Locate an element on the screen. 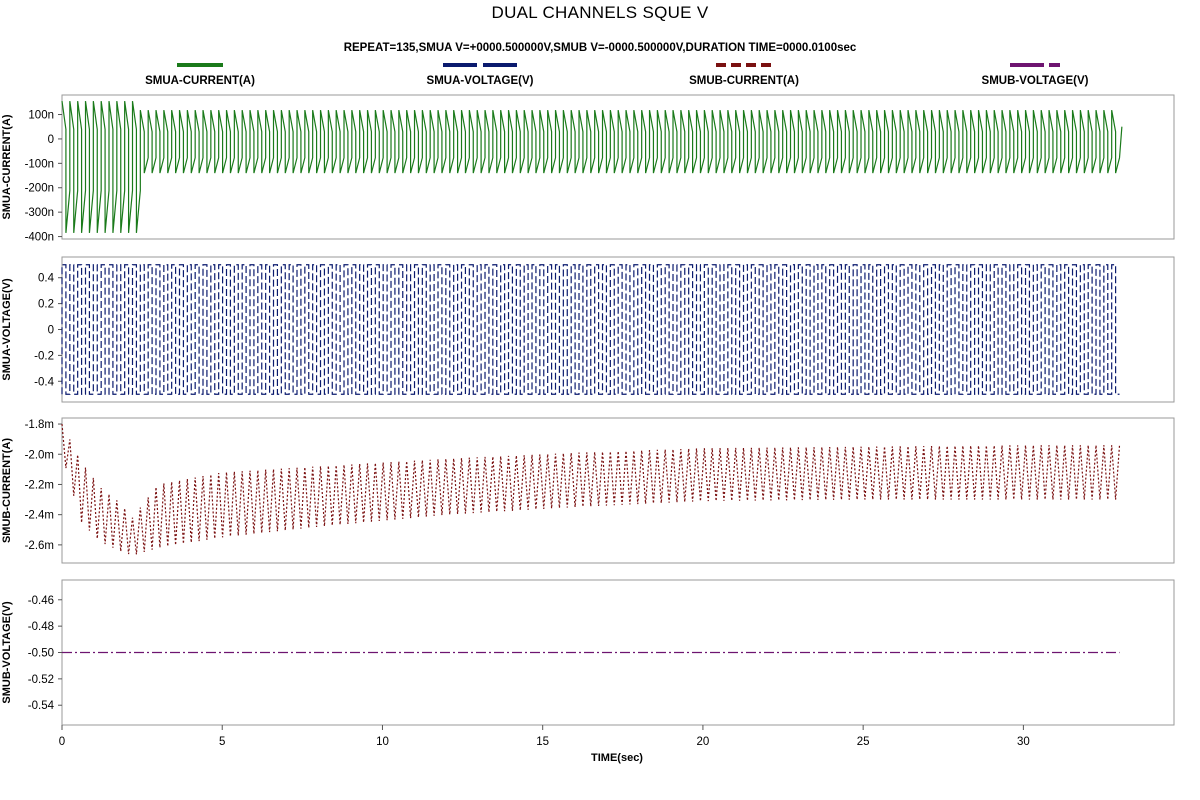 This screenshot has width=1200, height=800. y-tick-label-smub-voltage-v: -0.54 is located at coordinates (41, 706).